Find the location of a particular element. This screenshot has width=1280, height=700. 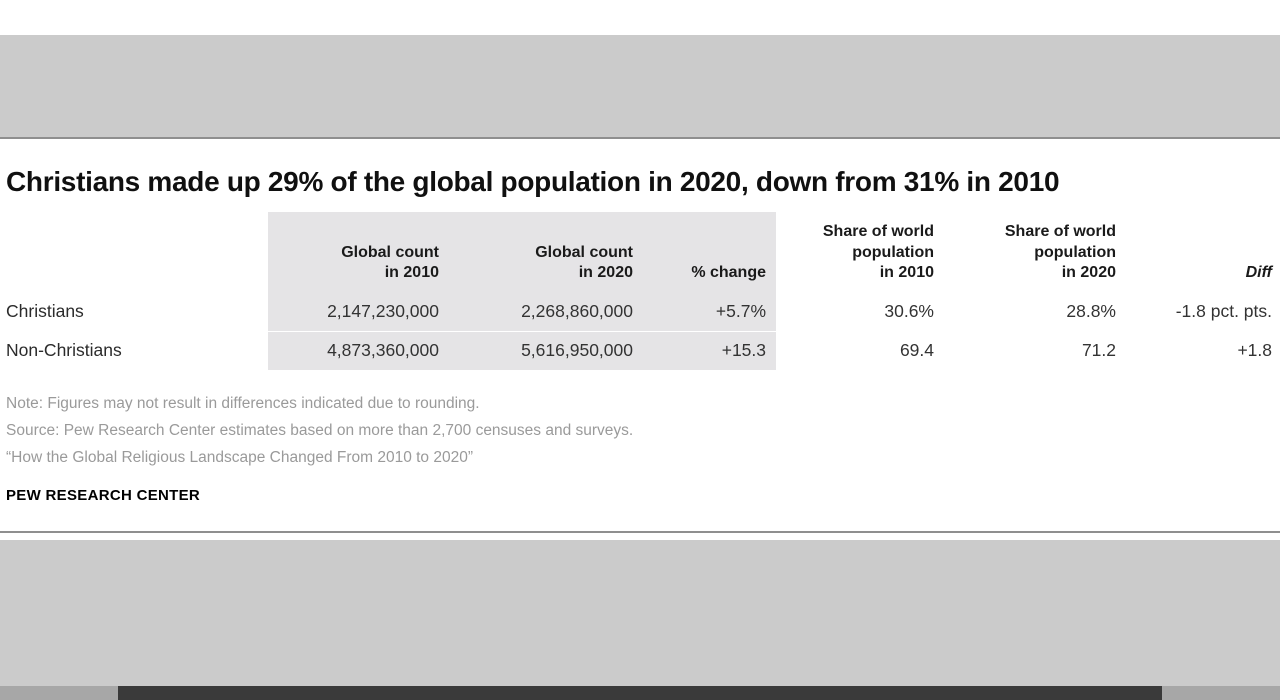

top-divider-rule is located at coordinates (640, 138).